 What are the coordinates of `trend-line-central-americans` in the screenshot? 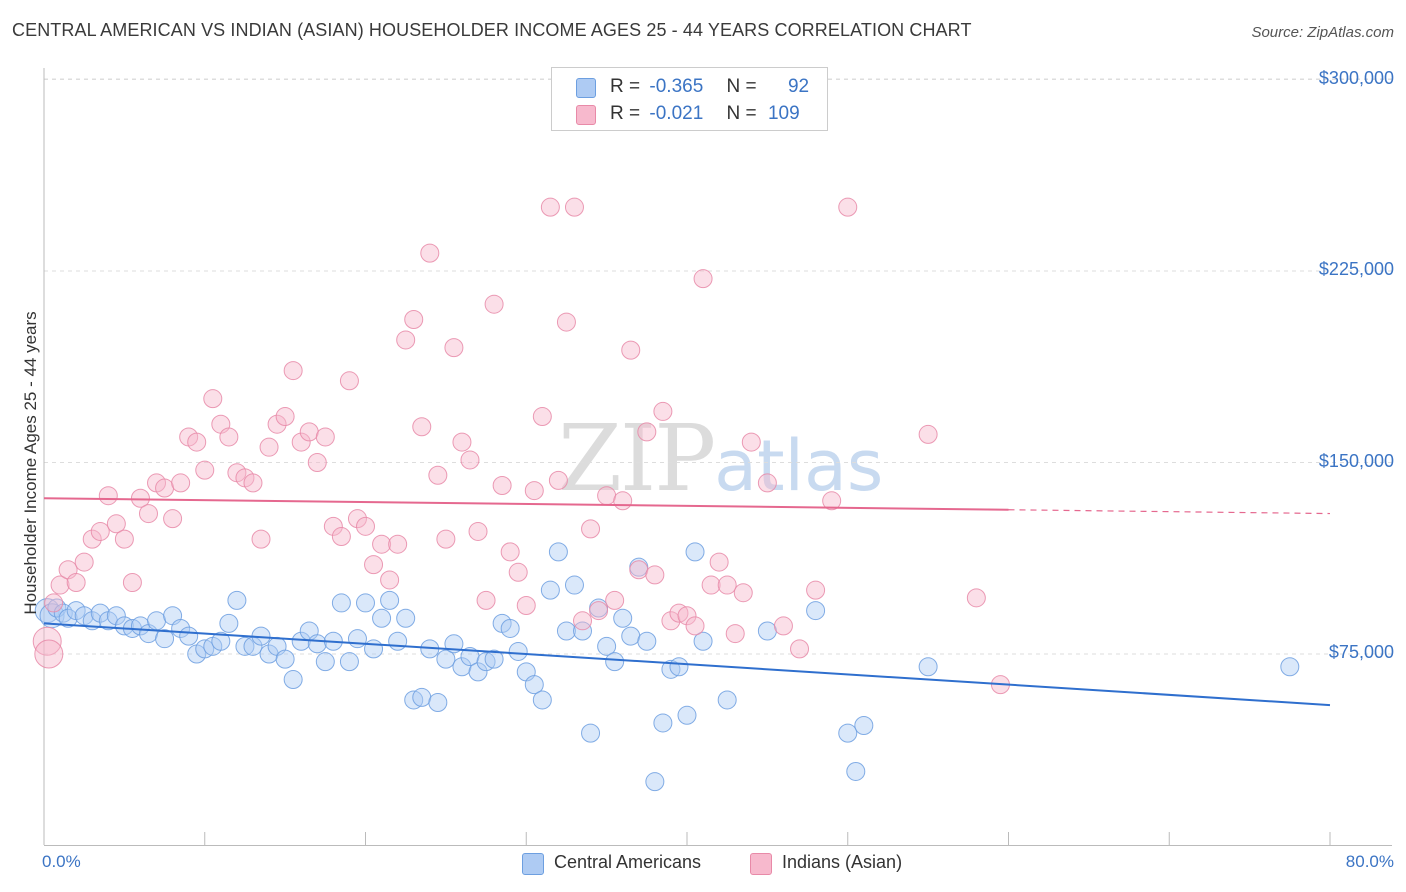 It's located at (687, 664).